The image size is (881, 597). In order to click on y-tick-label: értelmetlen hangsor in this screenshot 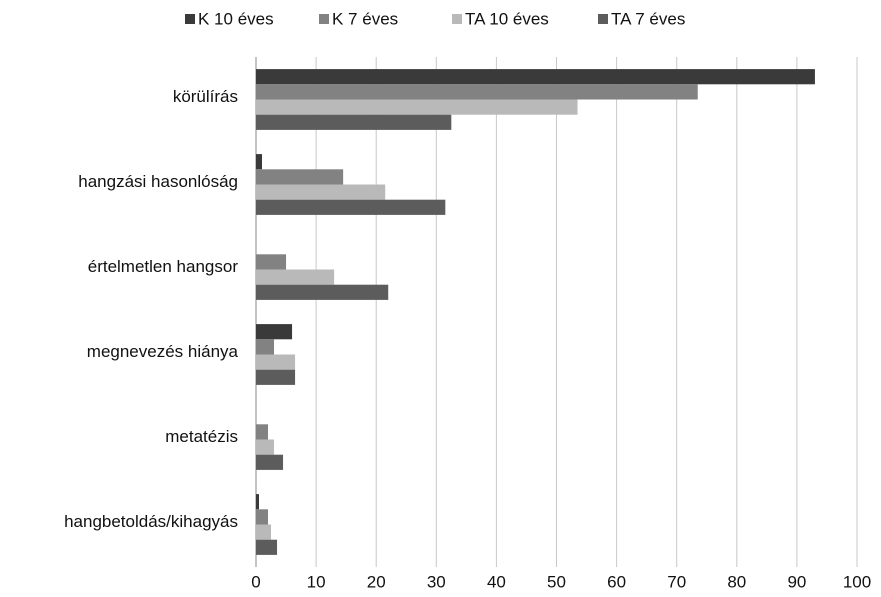, I will do `click(163, 266)`.